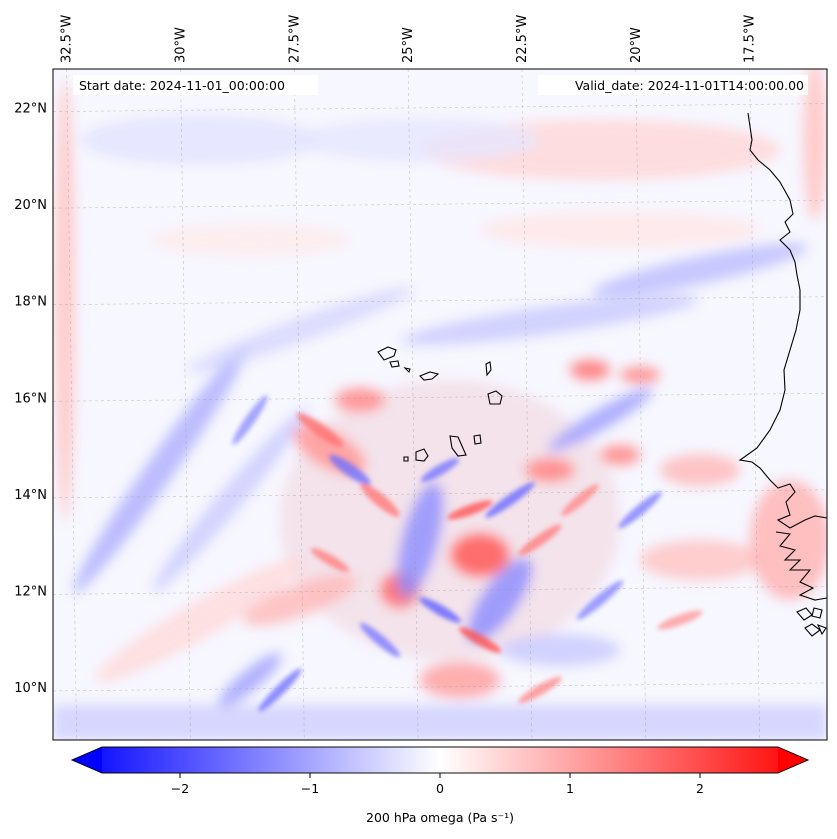 The height and width of the screenshot is (839, 837). I want to click on latitude-labels: 10°N 12°N 14°N 16°N 18°N 20°N 22°N, so click(30, 399).